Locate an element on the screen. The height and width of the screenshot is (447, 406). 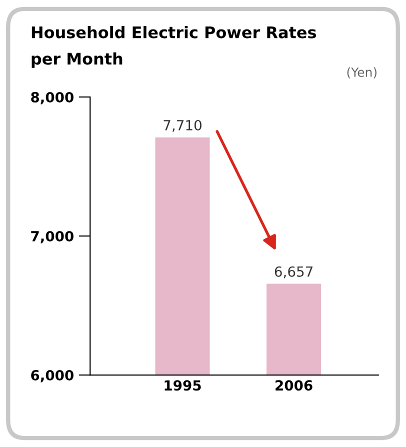
y-tick-label: 8,000 is located at coordinates (52, 98).